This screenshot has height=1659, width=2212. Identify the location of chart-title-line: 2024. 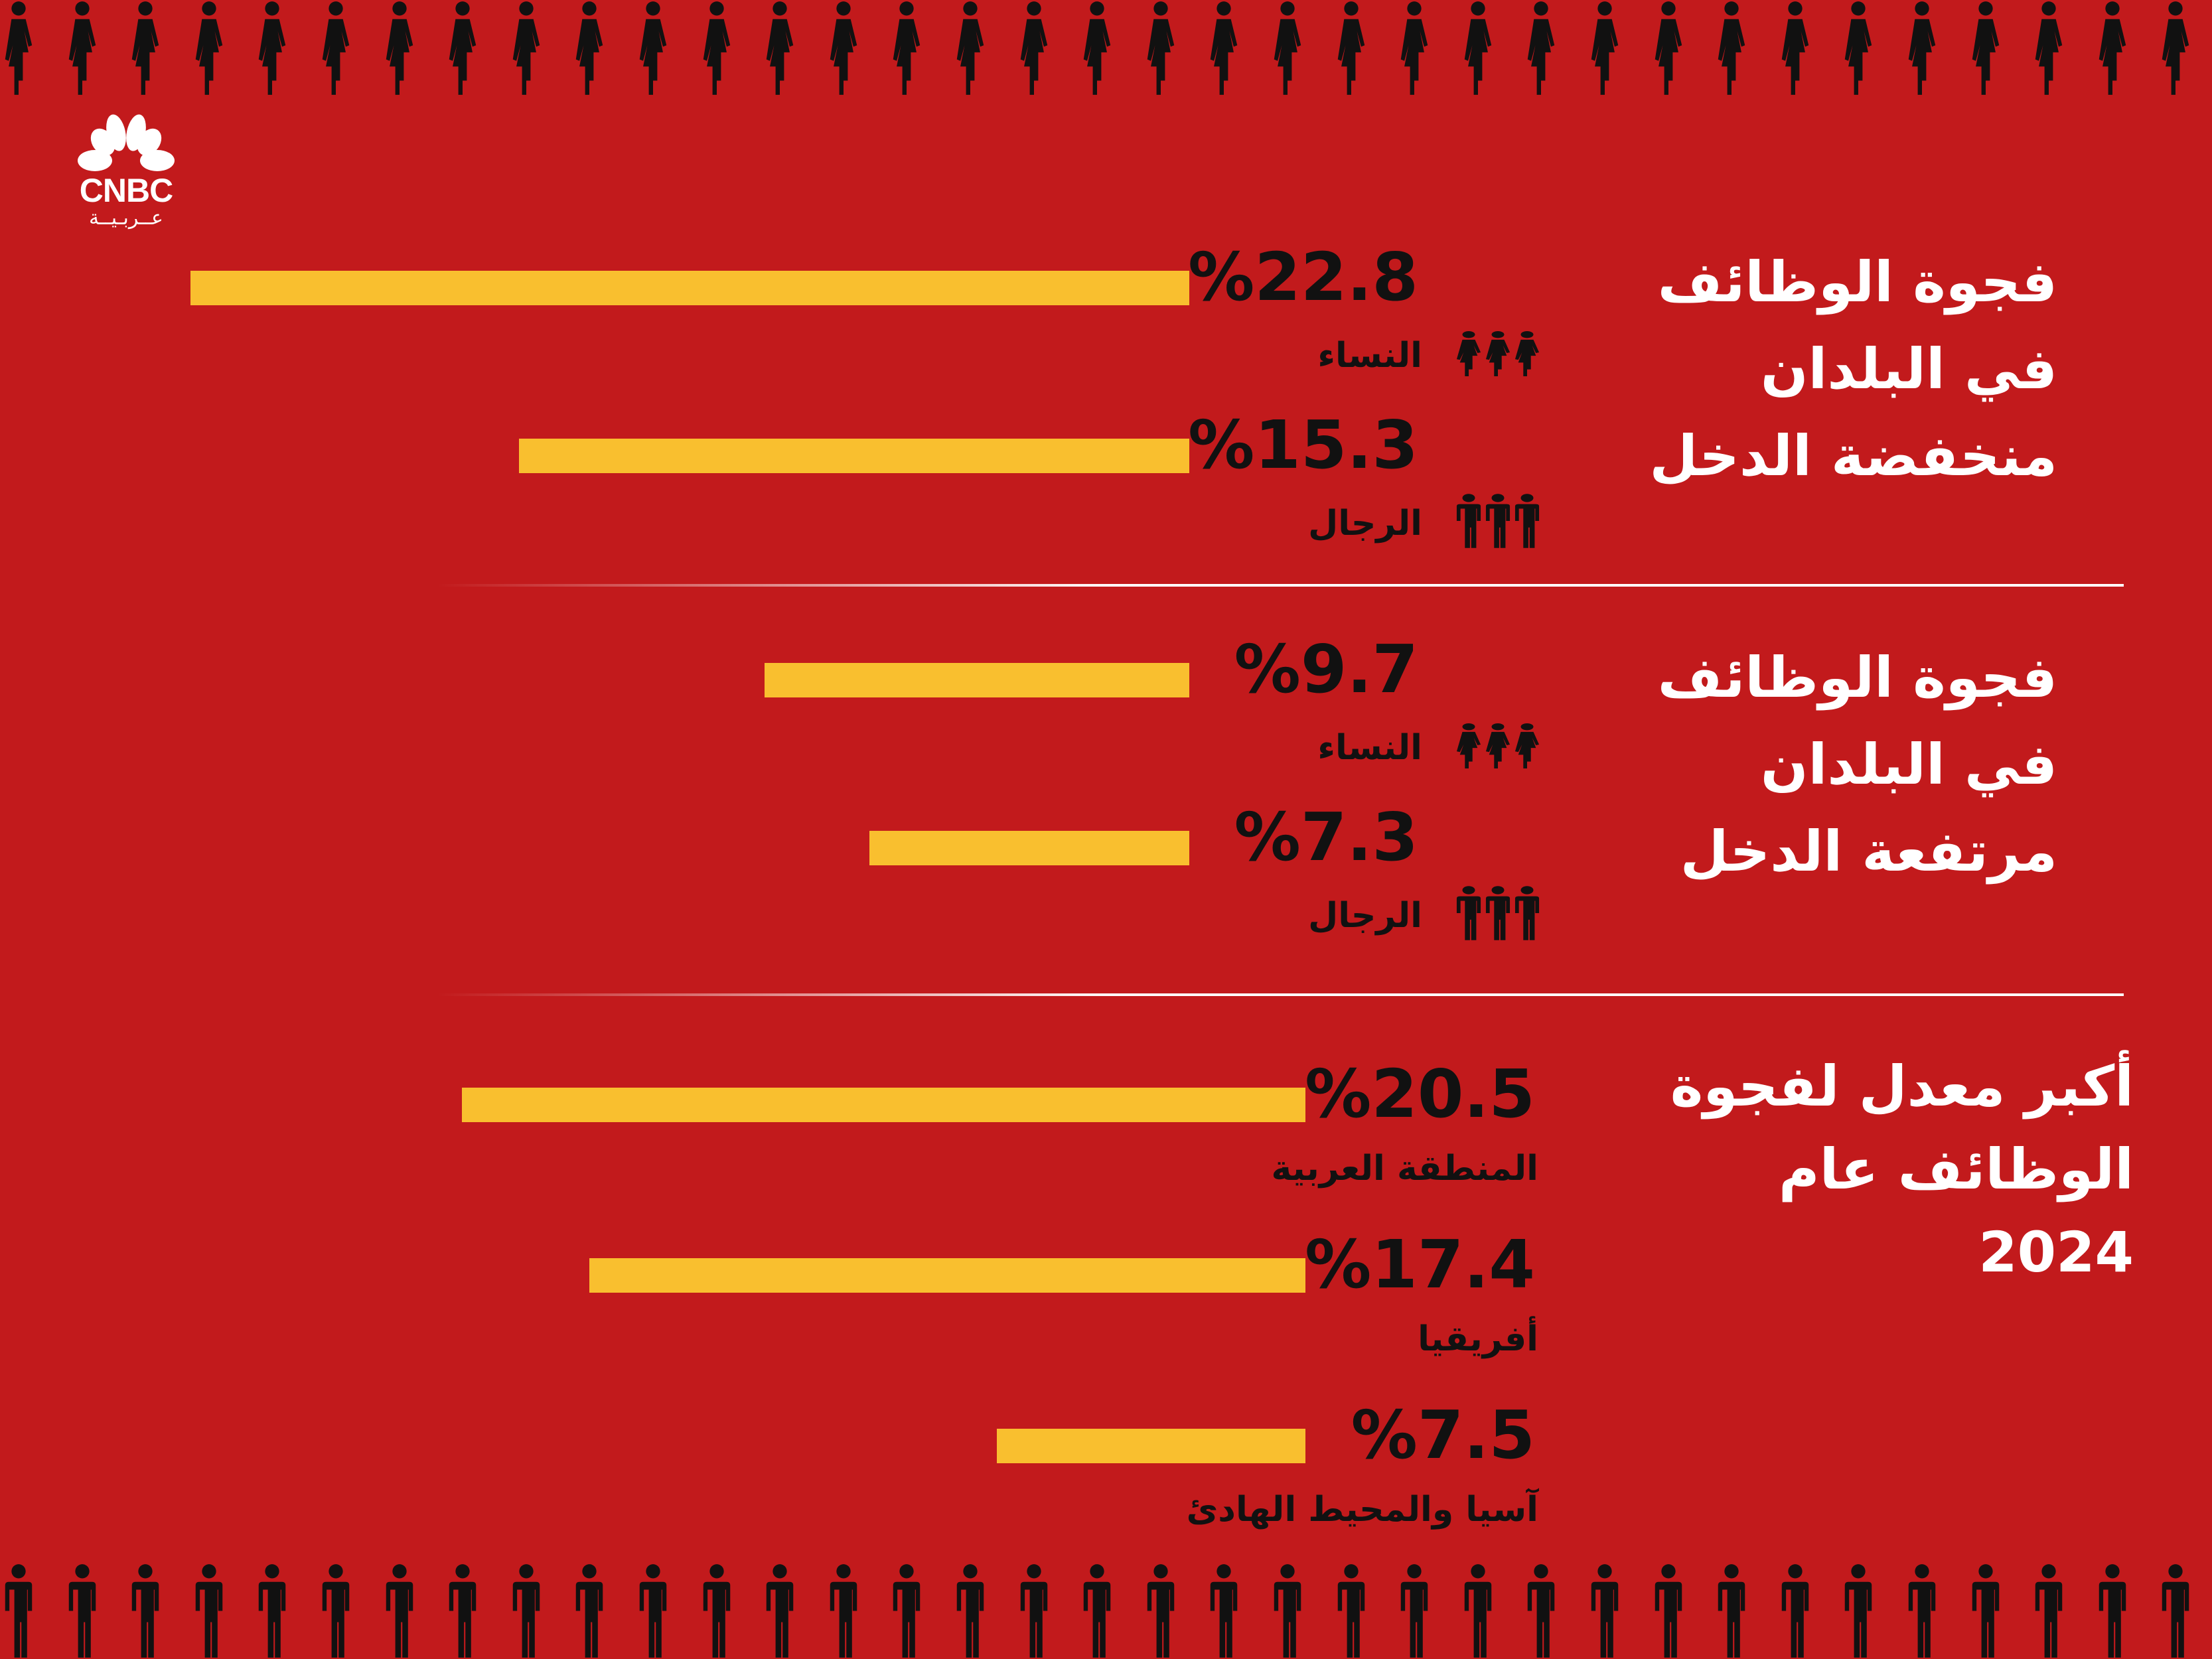
(2056, 1252).